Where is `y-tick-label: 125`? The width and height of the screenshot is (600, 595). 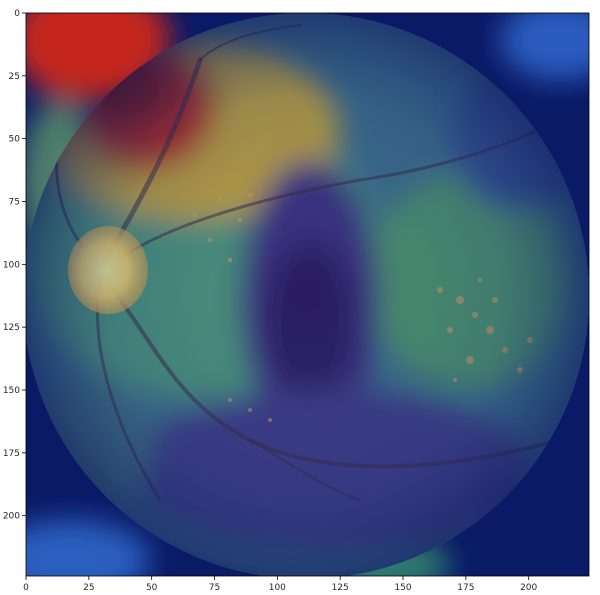
y-tick-label: 125 is located at coordinates (11, 328).